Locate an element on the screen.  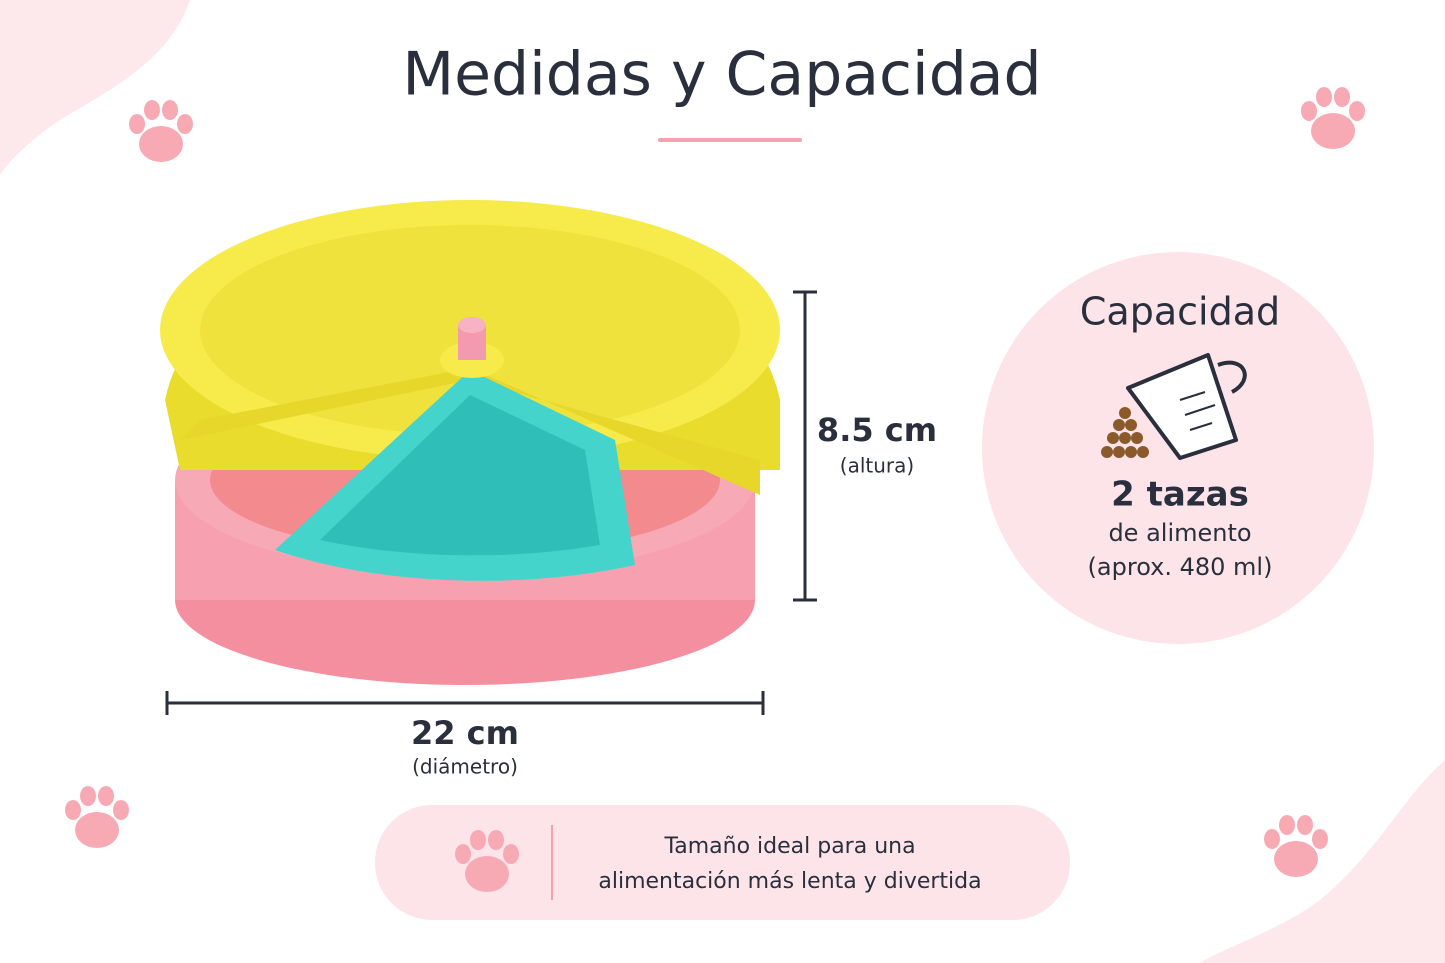
diameter-value: 22 cm is located at coordinates (465, 733).